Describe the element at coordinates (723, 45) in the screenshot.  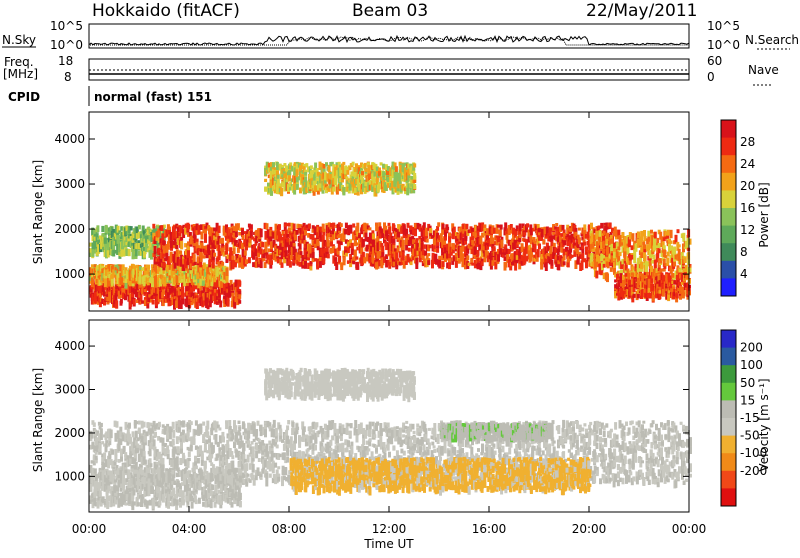
I see `nsearch-tick-bottom: 10^0` at that location.